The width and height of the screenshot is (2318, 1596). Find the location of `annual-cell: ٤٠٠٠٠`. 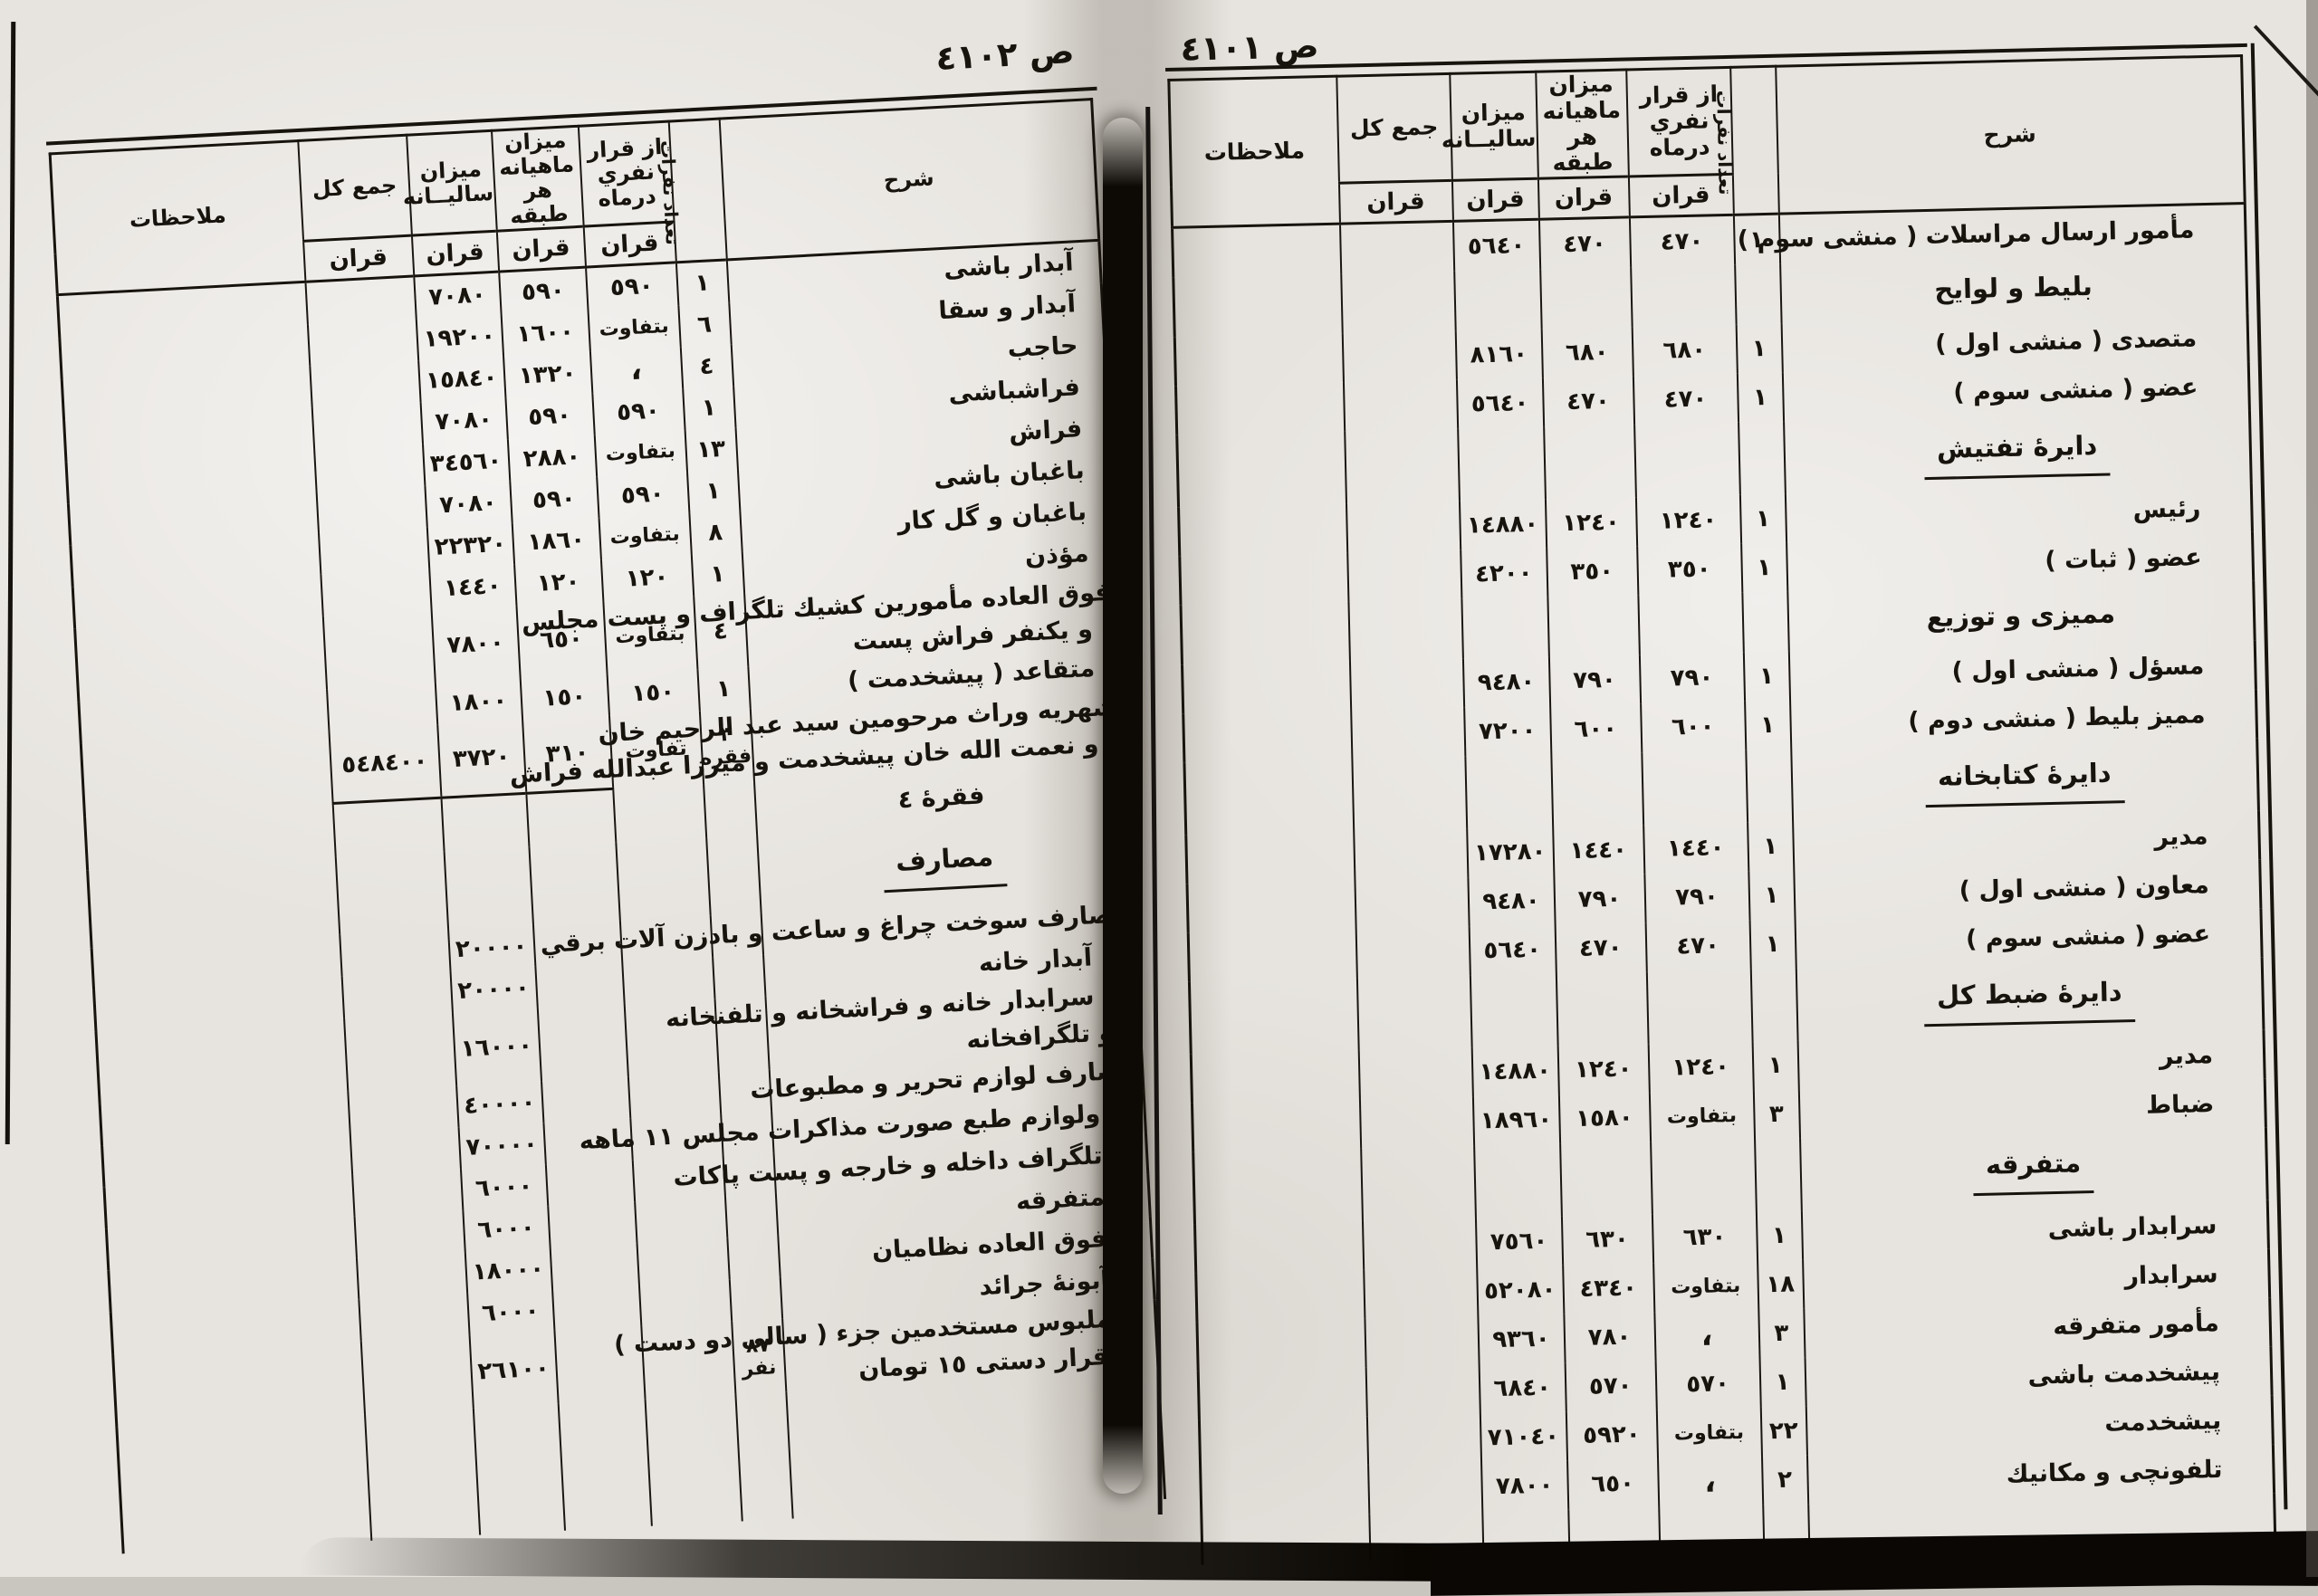

annual-cell: ٤٠٠٠٠ is located at coordinates (499, 1104).